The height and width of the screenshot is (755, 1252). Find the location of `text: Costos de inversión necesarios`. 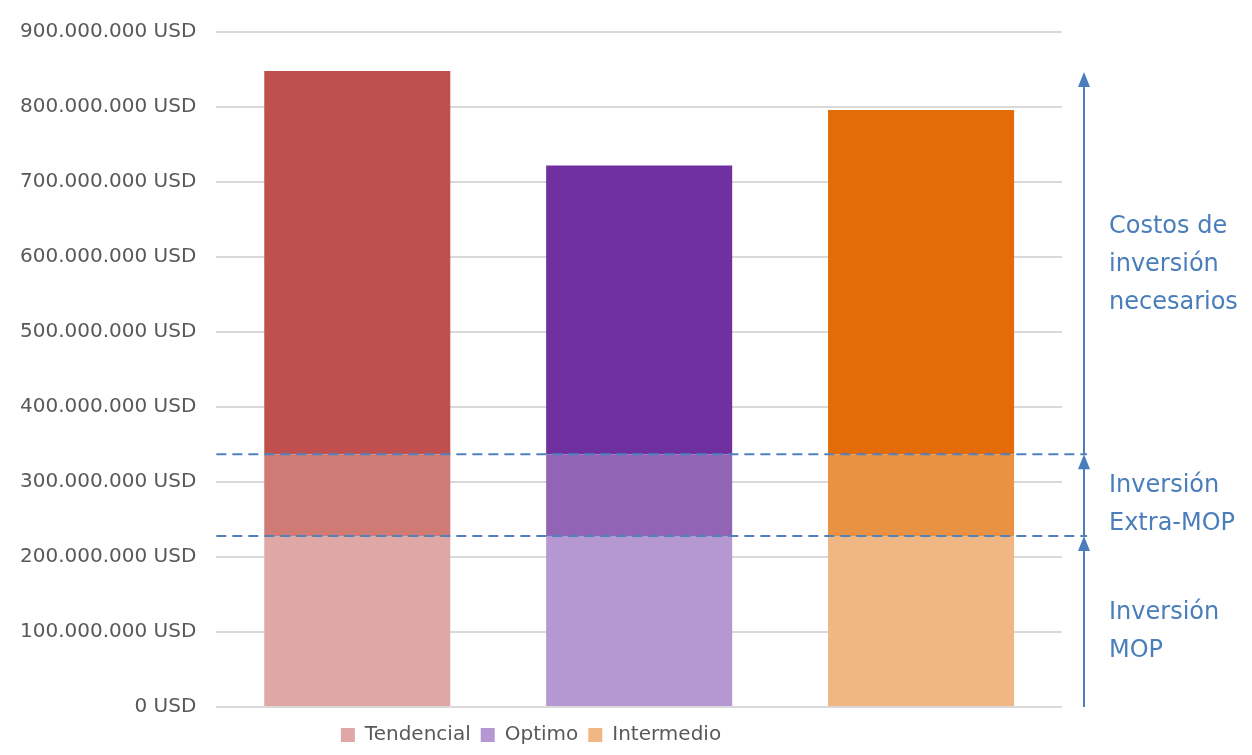

text: Costos de inversión necesarios is located at coordinates (1174, 264).